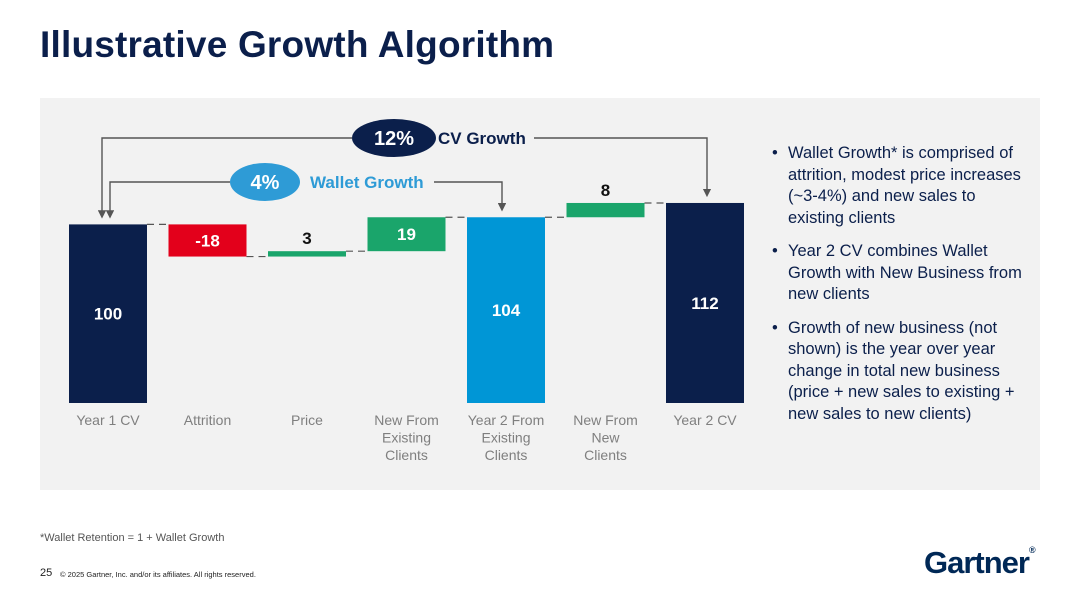  I want to click on category-line: Year 2 CV, so click(705, 420).